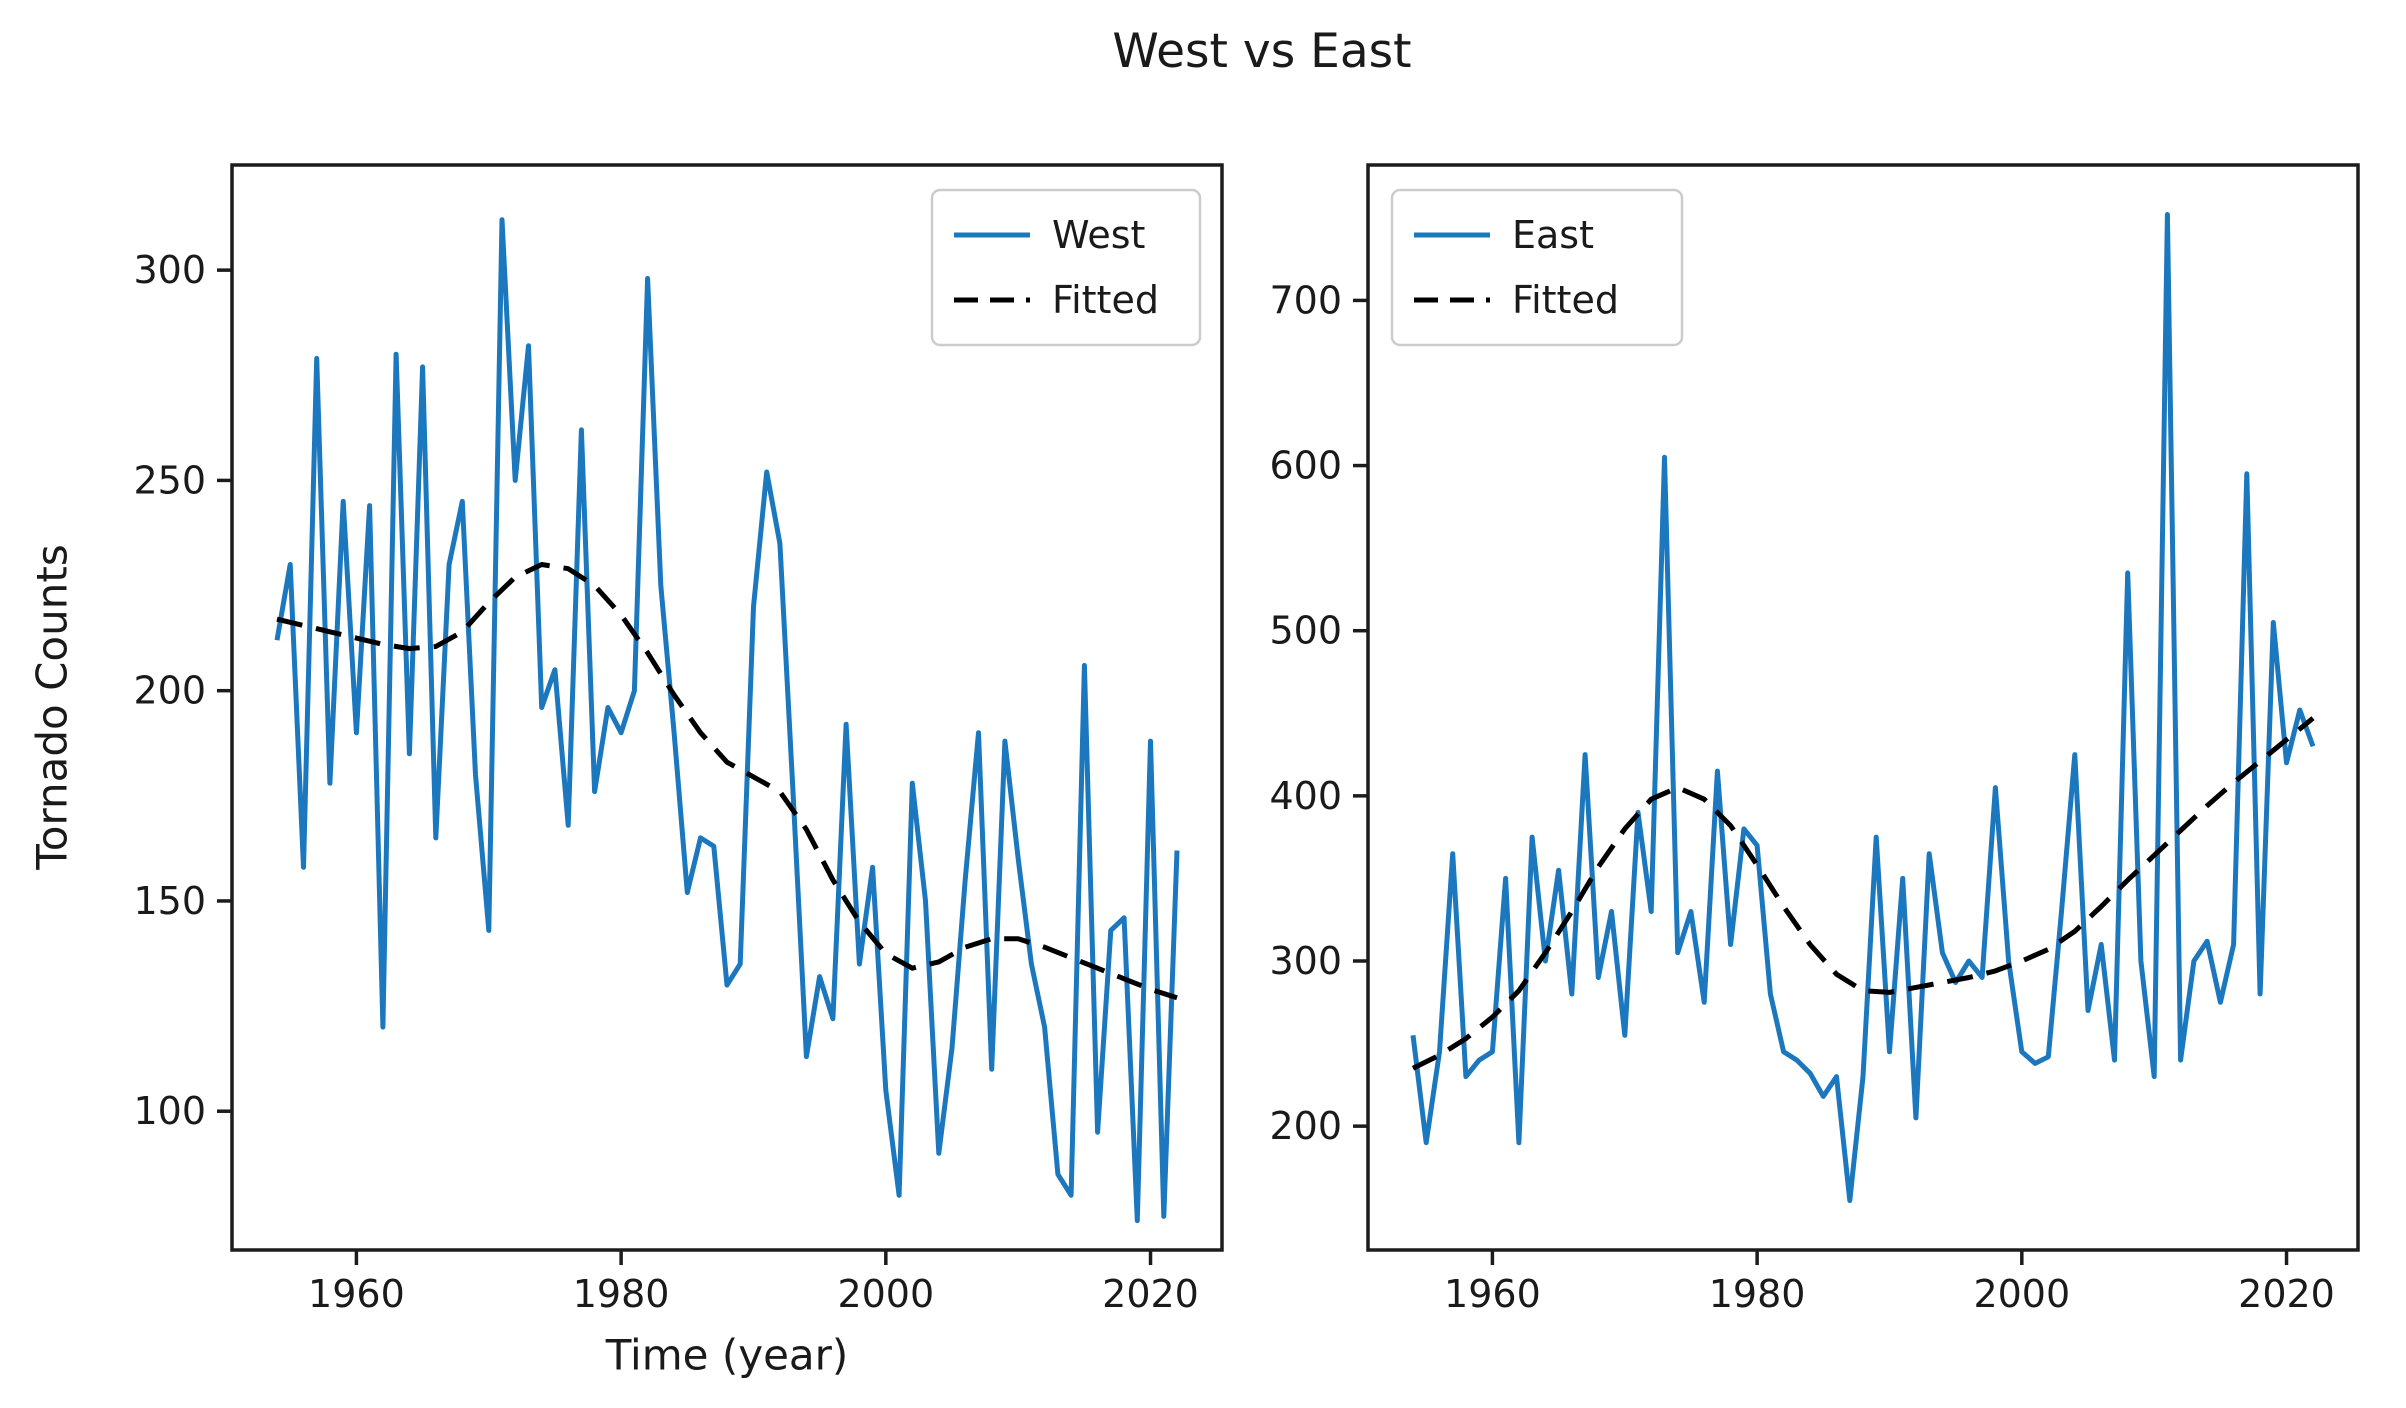  I want to click on x-tick-label-west-2020: 2020, so click(1150, 1294).